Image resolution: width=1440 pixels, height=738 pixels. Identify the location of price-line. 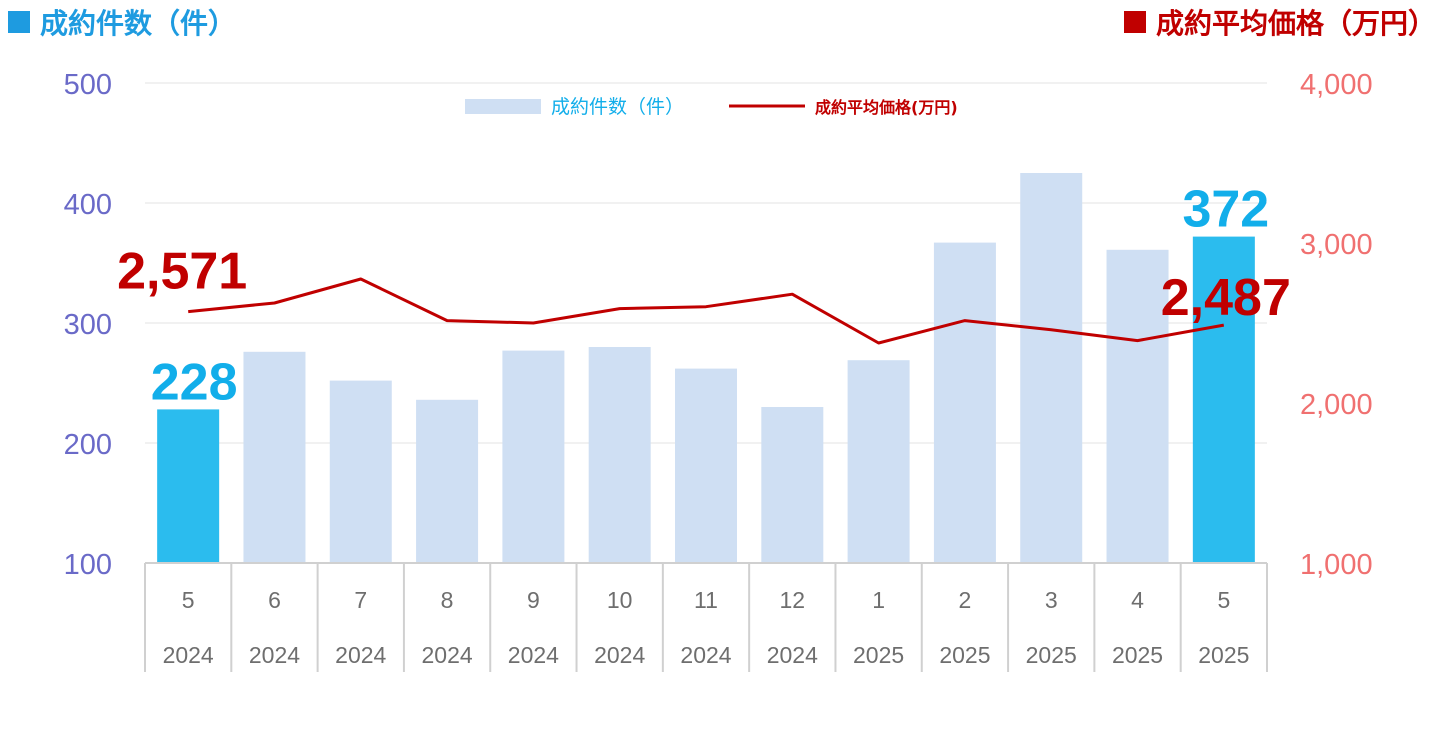
(706, 311).